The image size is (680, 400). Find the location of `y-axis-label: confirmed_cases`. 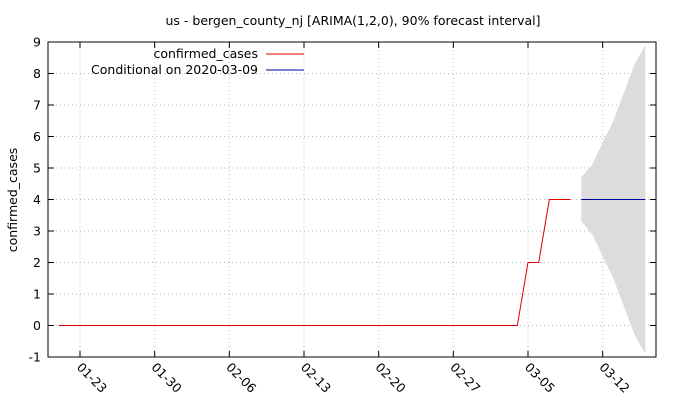

y-axis-label: confirmed_cases is located at coordinates (12, 200).